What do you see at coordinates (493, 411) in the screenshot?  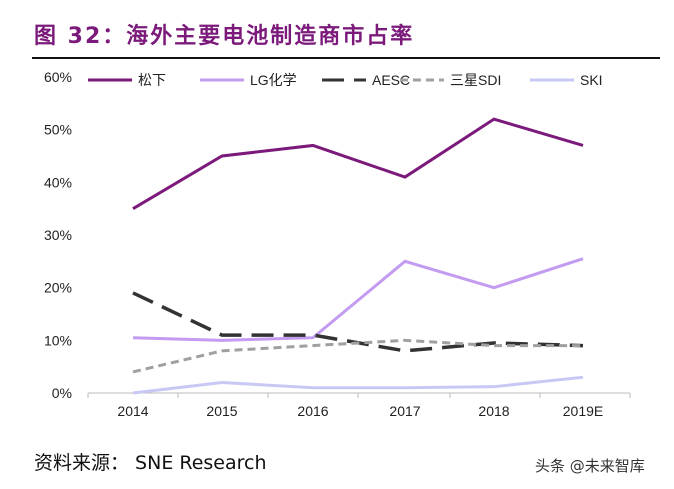 I see `x-tick-label: 2018` at bounding box center [493, 411].